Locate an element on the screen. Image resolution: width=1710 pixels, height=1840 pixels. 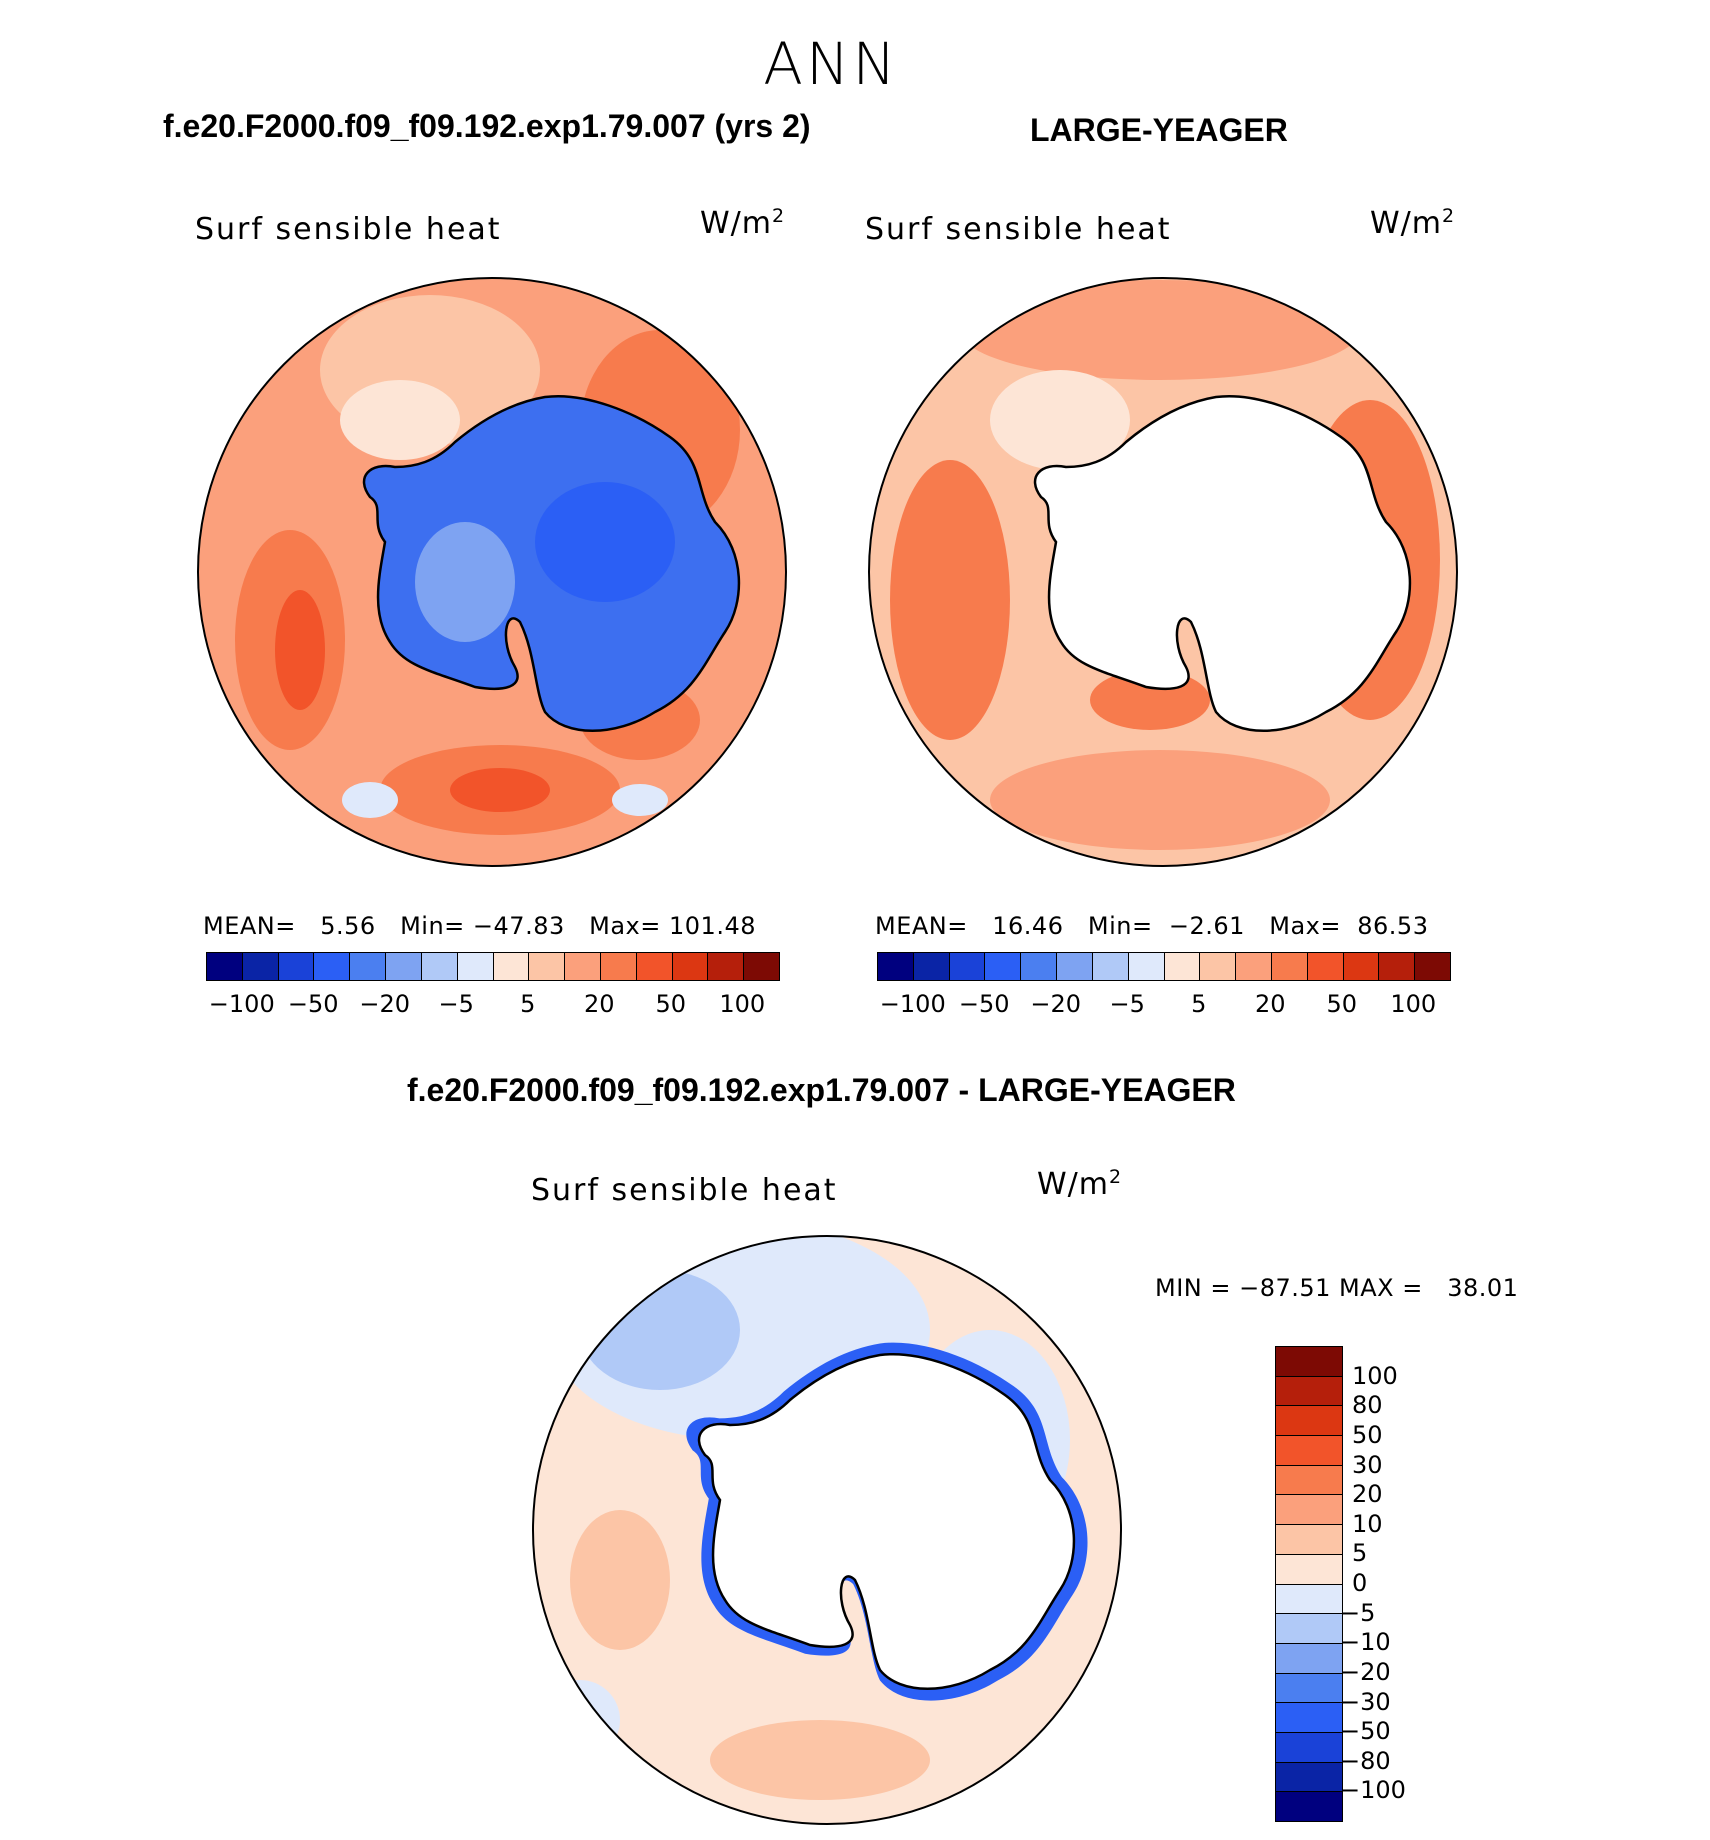
colorbar-tick-label: −80 is located at coordinates (1365, 1760).